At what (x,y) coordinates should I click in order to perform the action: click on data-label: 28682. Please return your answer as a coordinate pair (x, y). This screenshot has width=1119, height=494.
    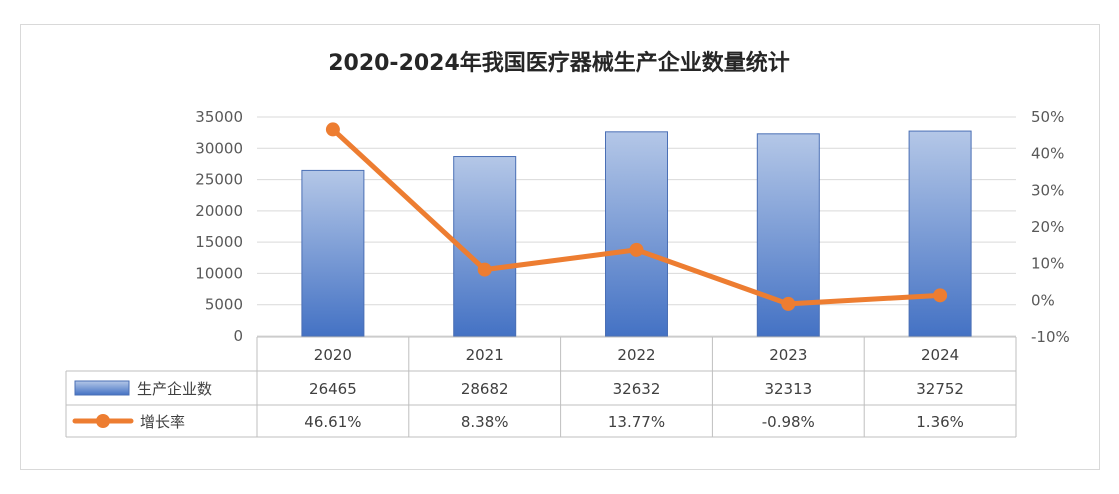
    Looking at the image, I should click on (485, 389).